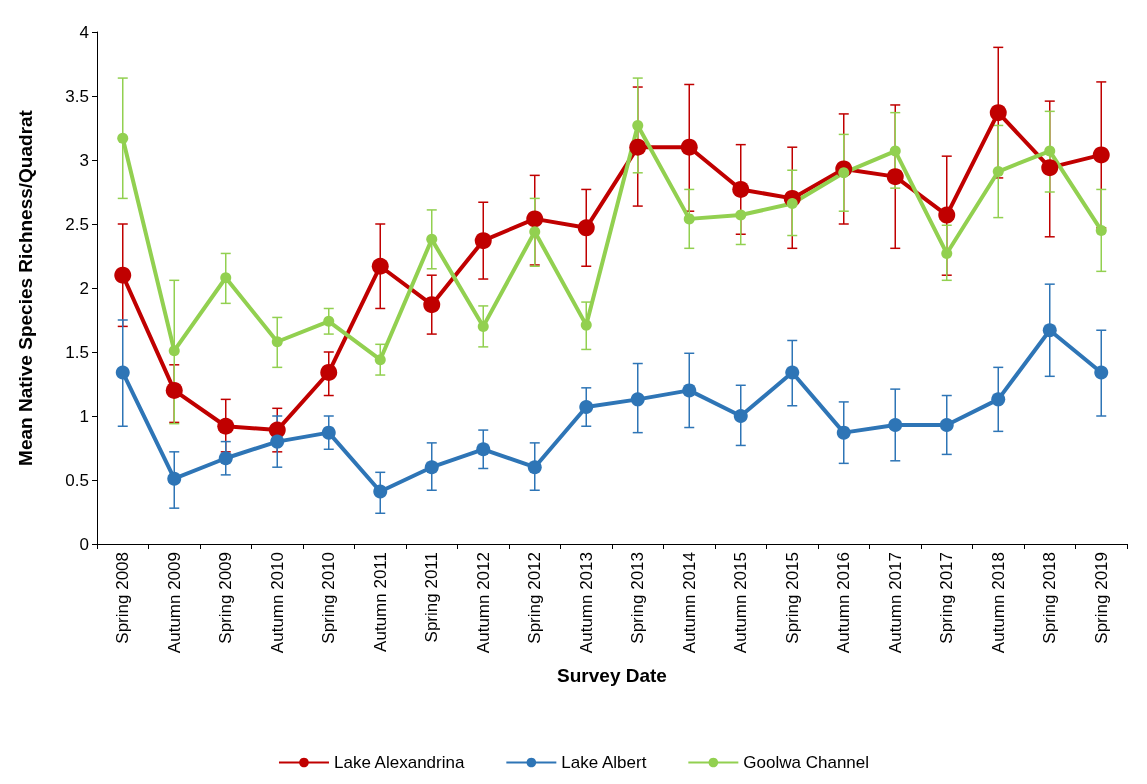 The image size is (1147, 784). I want to click on x-tick-label: Autumn 2018, so click(998, 603).